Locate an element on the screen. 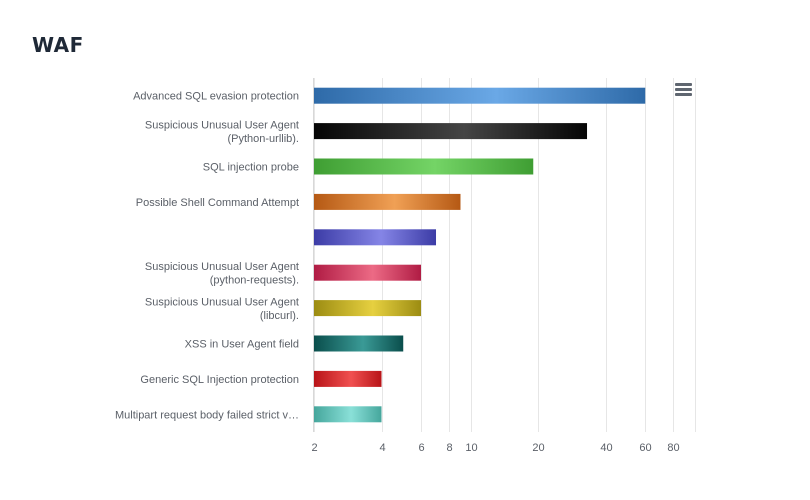 The width and height of the screenshot is (810, 500). category-label: XSS in User Agent field is located at coordinates (242, 345).